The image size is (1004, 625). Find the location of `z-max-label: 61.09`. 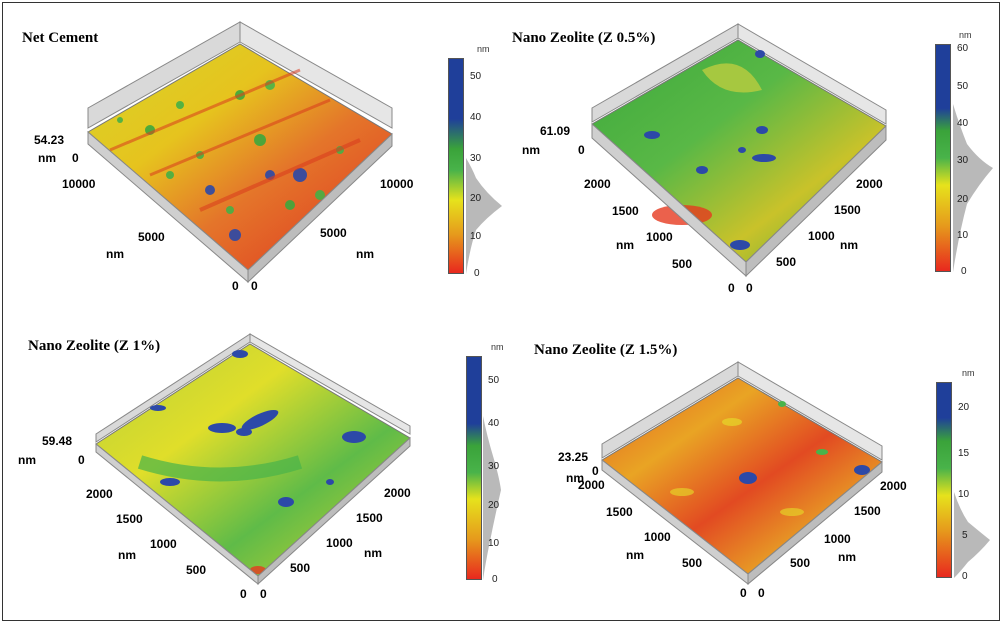

z-max-label: 61.09 is located at coordinates (555, 131).